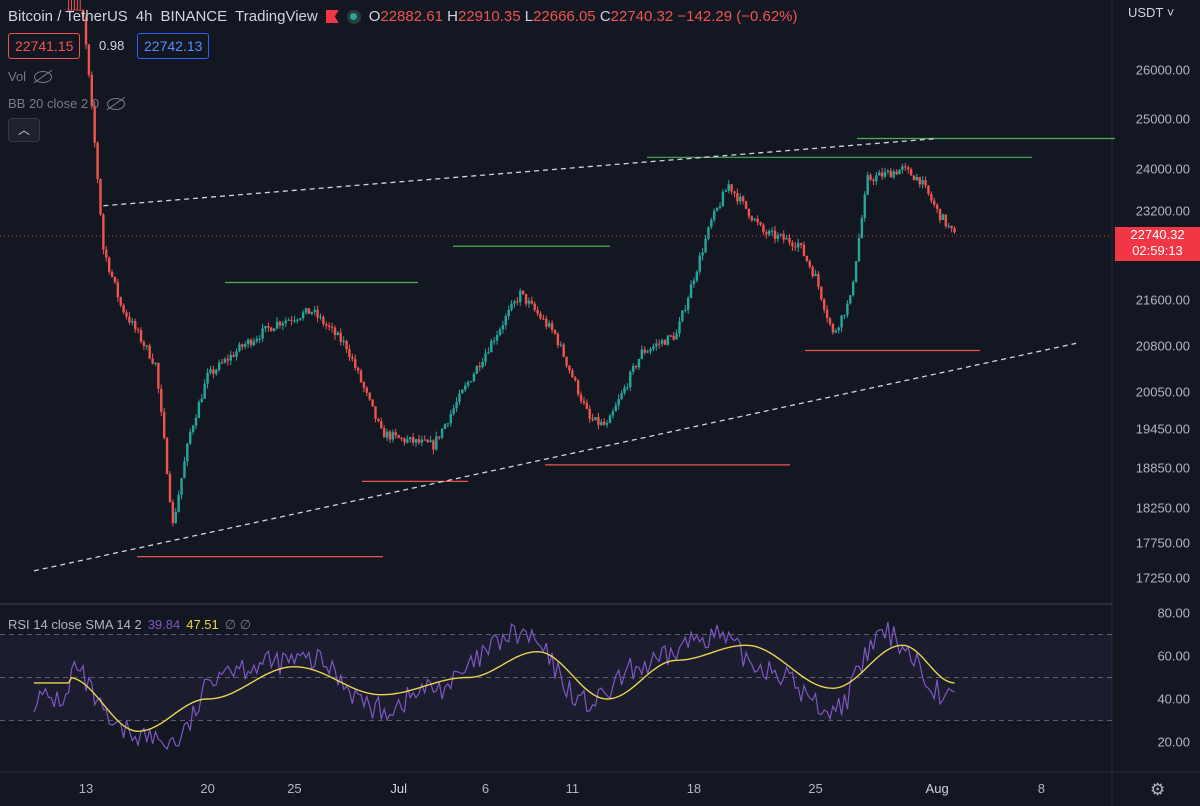  Describe the element at coordinates (1162, 392) in the screenshot. I see `price-tick-label: 20050.00` at that location.